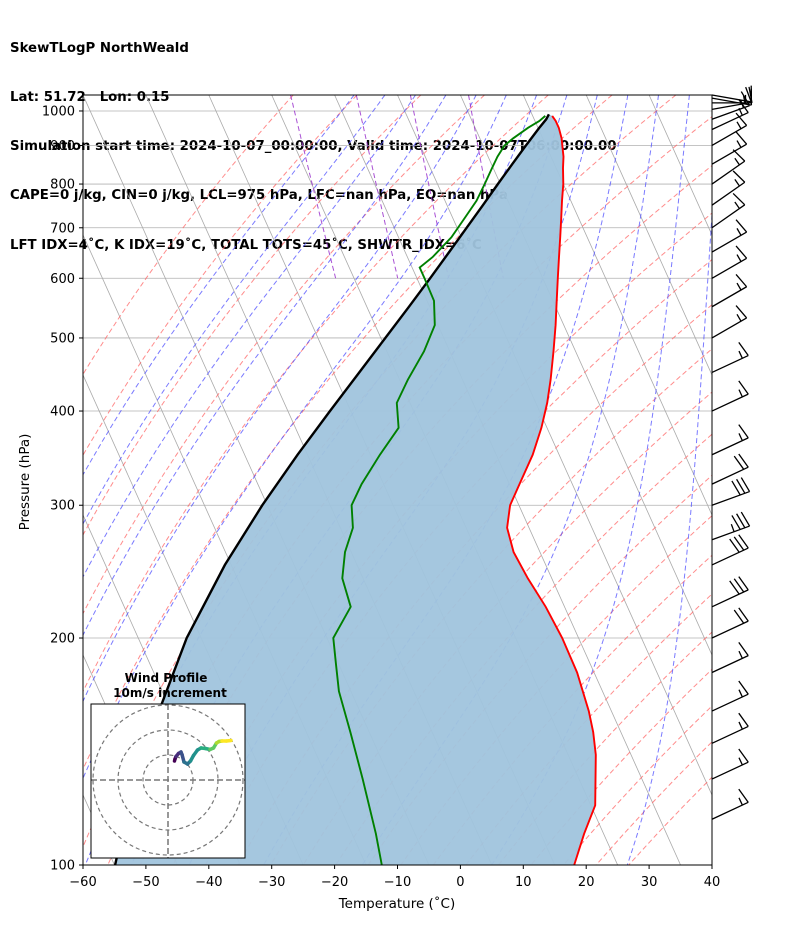  Describe the element at coordinates (62, 866) in the screenshot. I see `y-tick-label: 100` at that location.